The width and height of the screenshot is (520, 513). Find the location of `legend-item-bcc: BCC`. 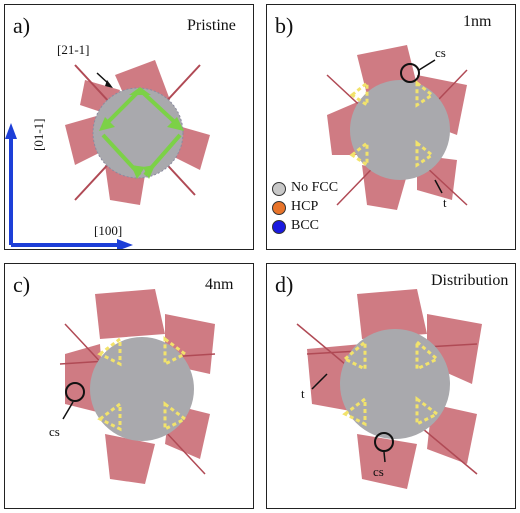

legend-item-bcc: BCC is located at coordinates (316, 227).